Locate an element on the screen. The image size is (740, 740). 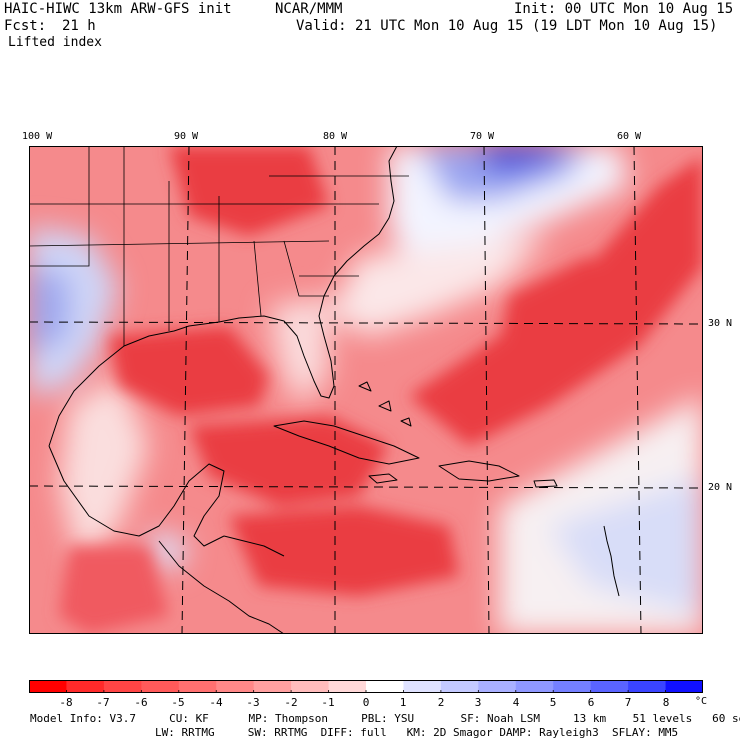
colorbar-label: -6 is located at coordinates (141, 702).